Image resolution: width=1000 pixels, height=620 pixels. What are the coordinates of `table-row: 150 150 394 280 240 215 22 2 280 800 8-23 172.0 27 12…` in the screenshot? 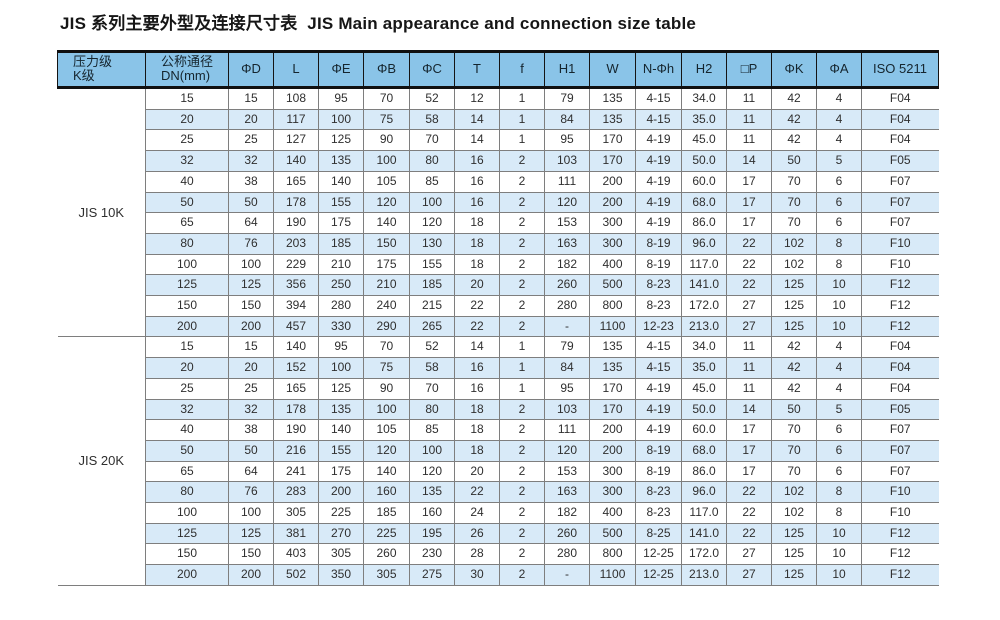 It's located at (498, 306).